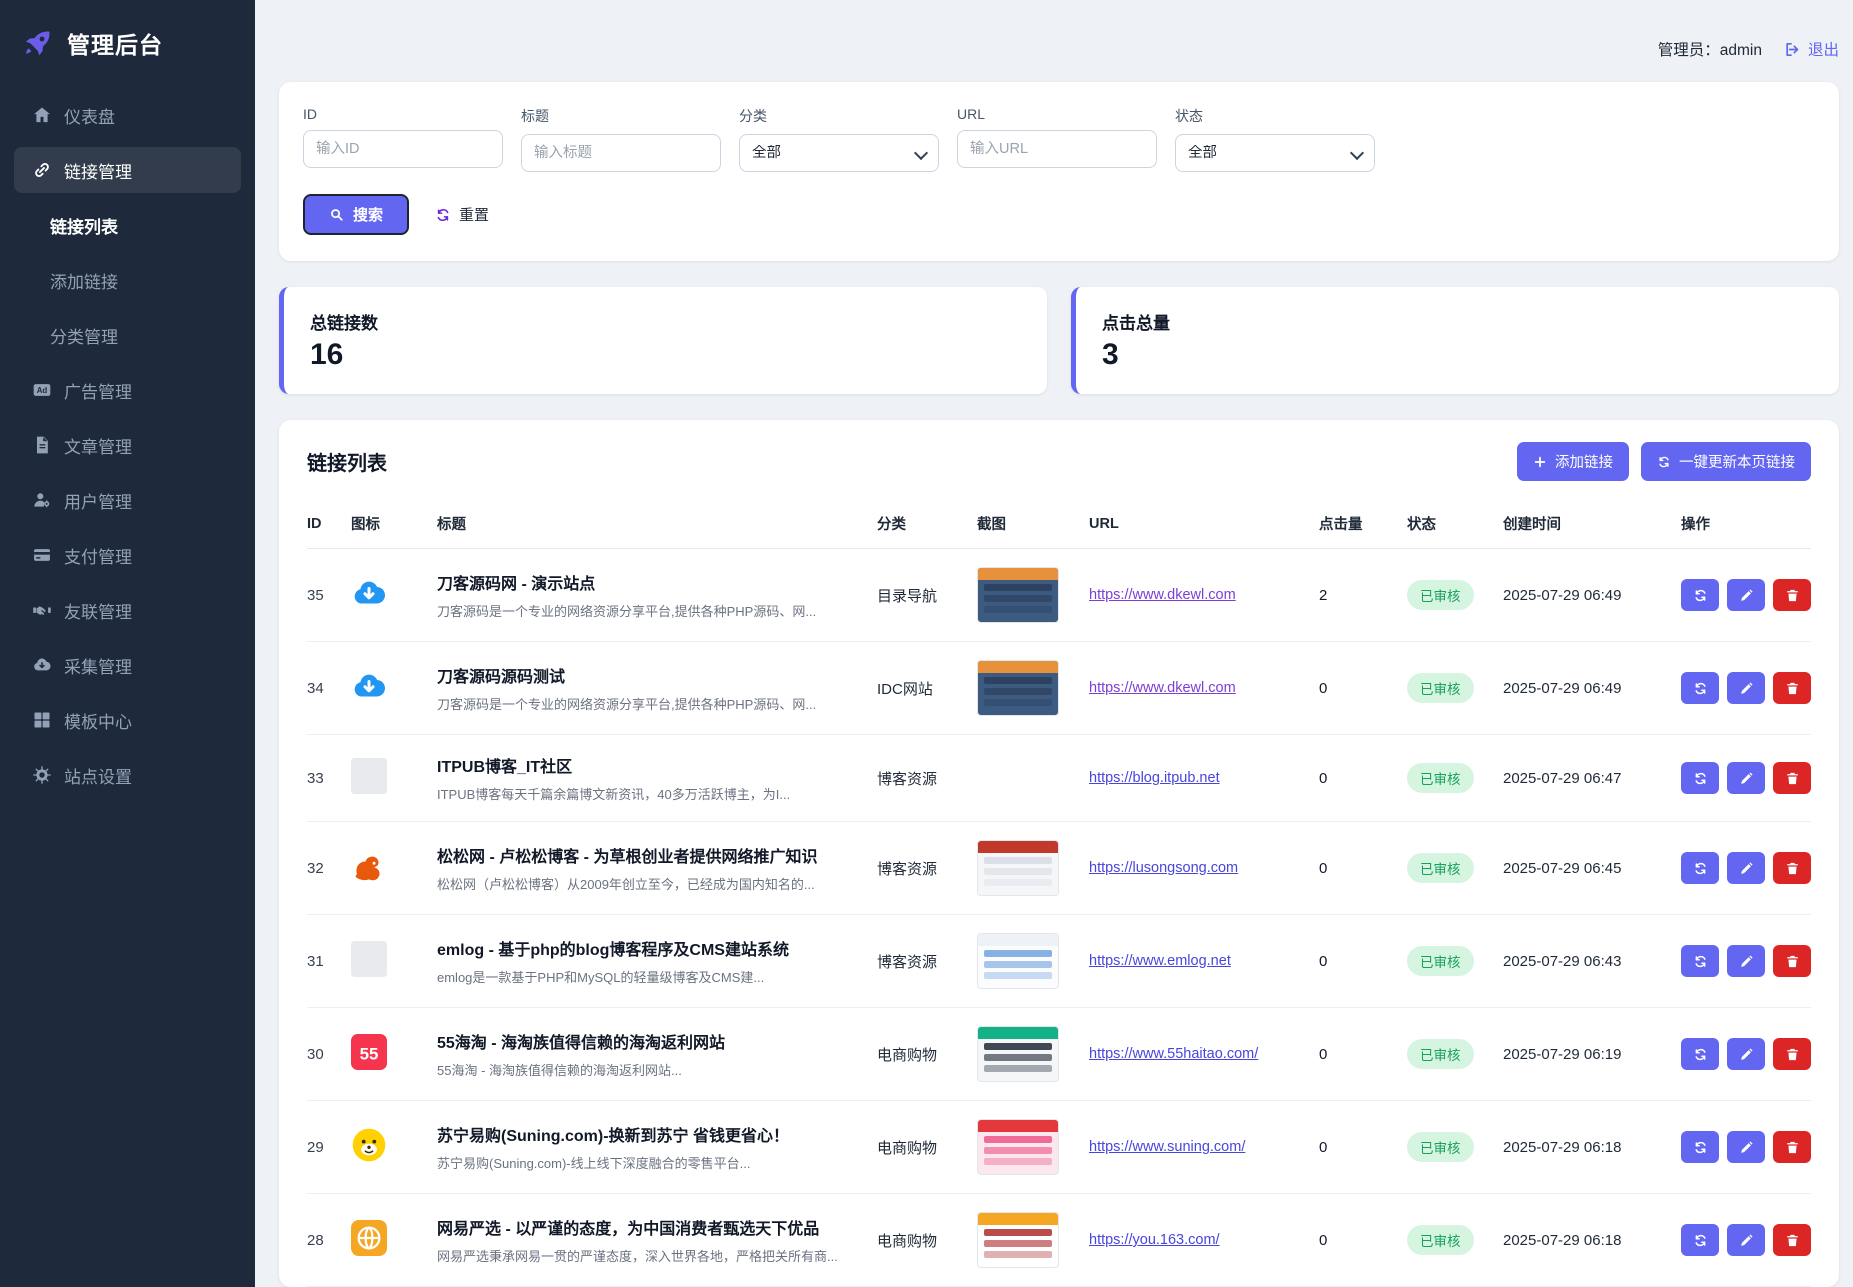 The width and height of the screenshot is (1853, 1287). Describe the element at coordinates (1174, 1054) in the screenshot. I see `row-url-link: https://www.55haitao.com/` at that location.